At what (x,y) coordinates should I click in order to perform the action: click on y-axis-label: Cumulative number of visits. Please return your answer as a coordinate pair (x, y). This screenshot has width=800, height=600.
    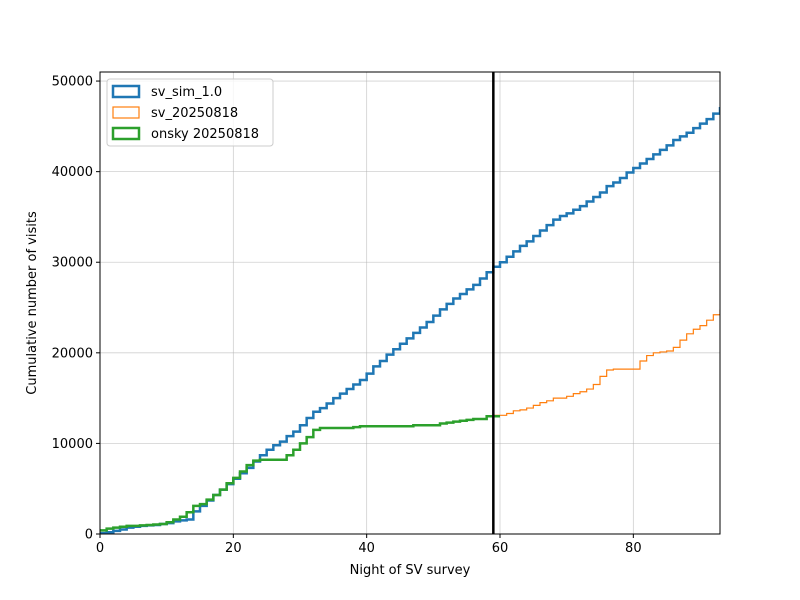
    Looking at the image, I should click on (32, 303).